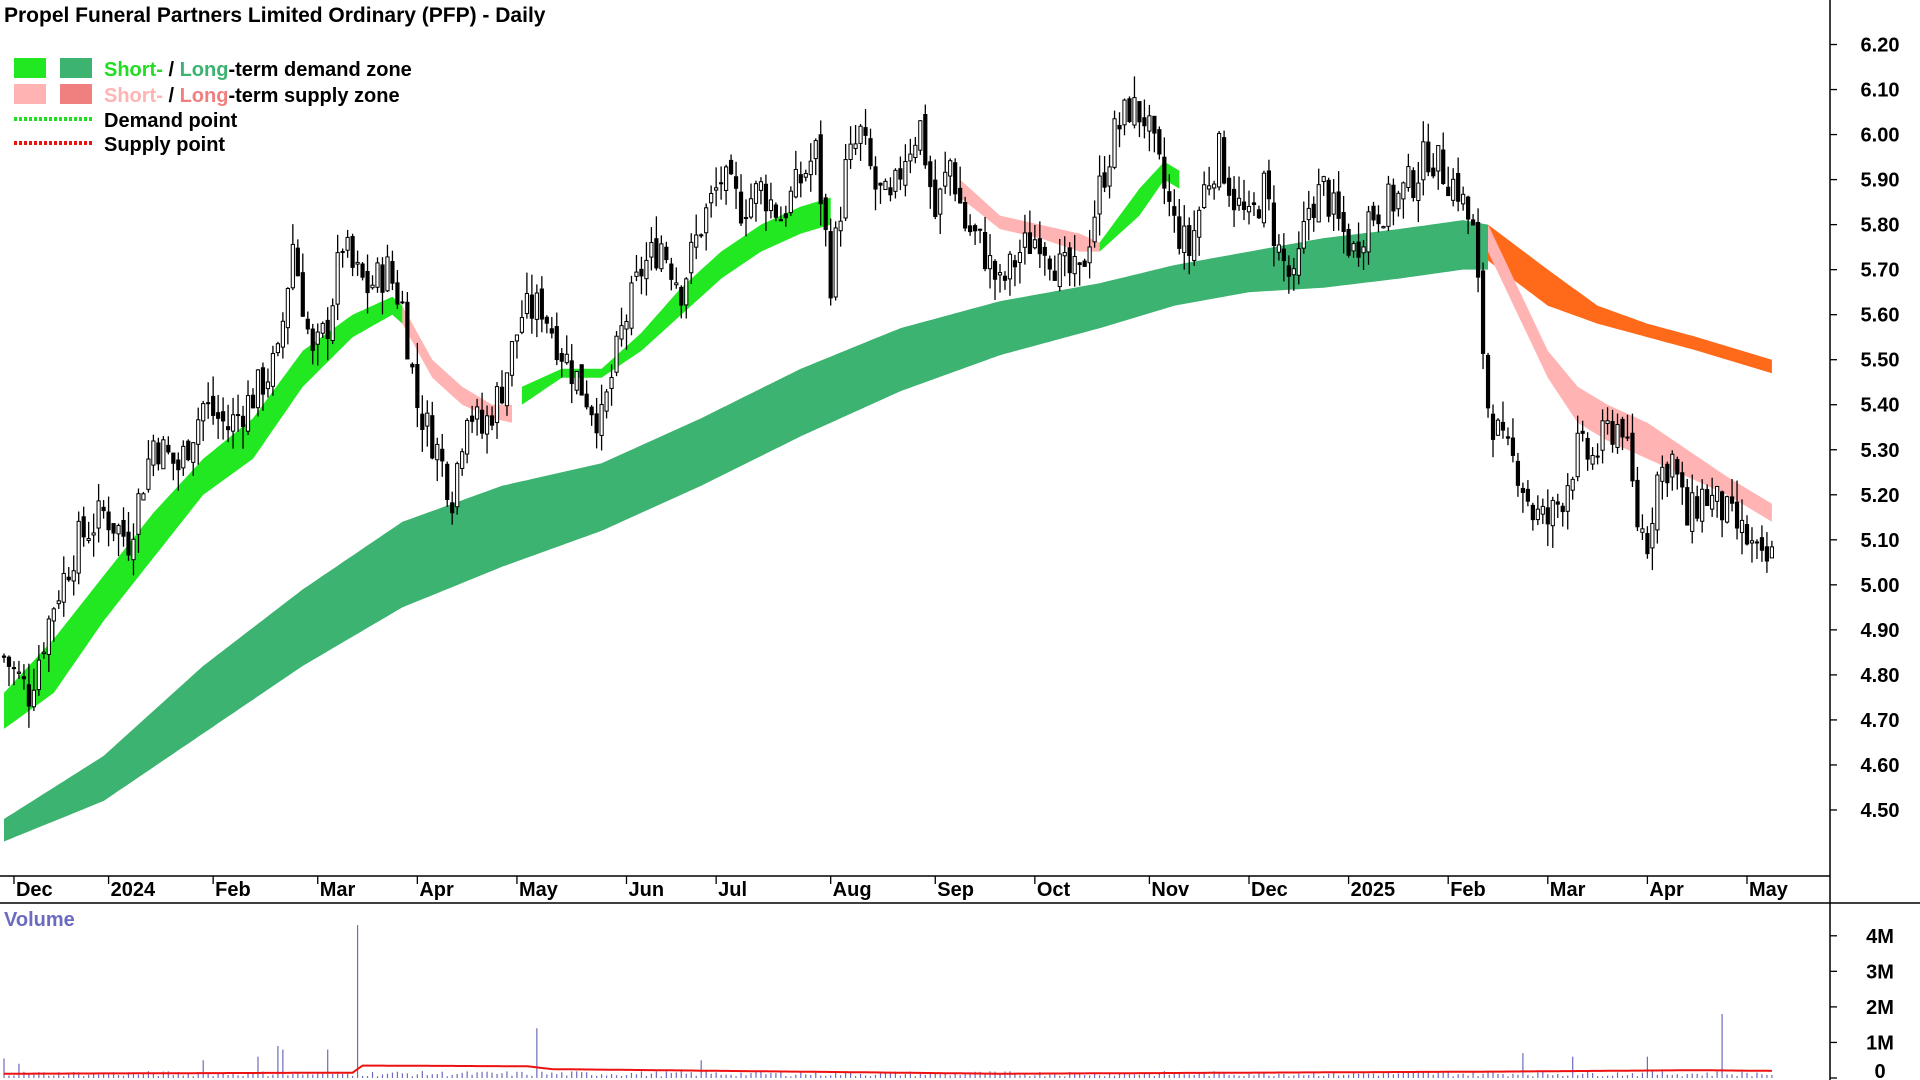  What do you see at coordinates (1880, 361) in the screenshot?
I see `y-tick-label: 5.50` at bounding box center [1880, 361].